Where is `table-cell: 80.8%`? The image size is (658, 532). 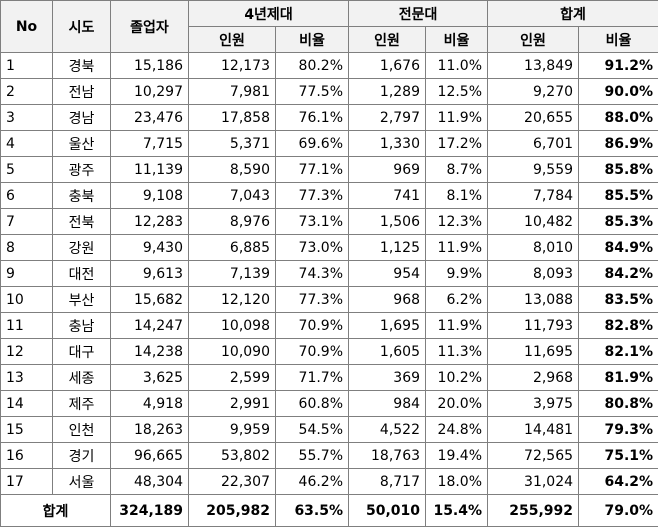
table-cell: 80.8% is located at coordinates (618, 403).